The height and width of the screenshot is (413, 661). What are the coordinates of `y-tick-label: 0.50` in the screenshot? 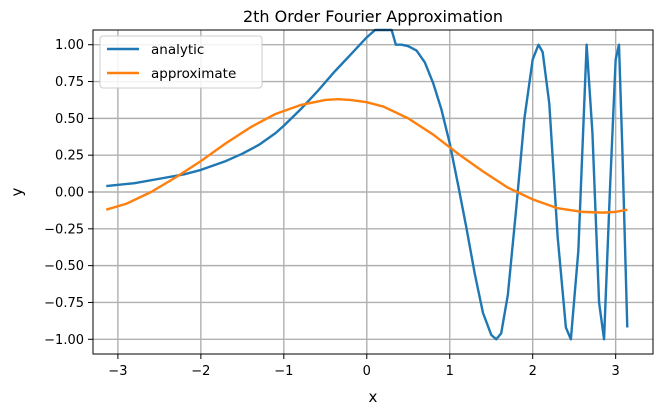 It's located at (69, 119).